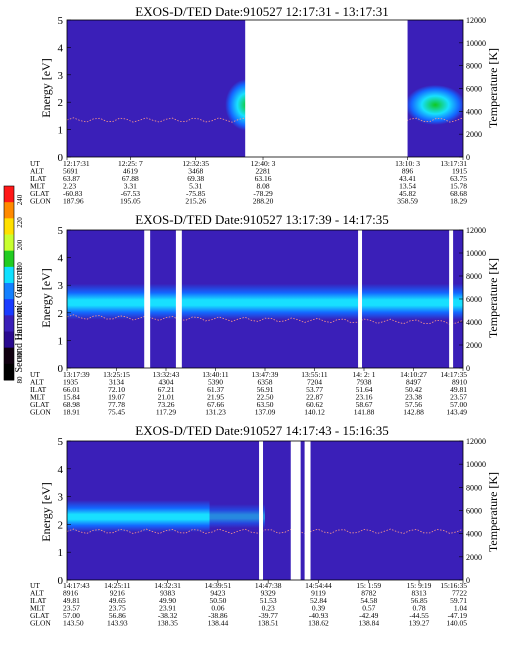 The height and width of the screenshot is (649, 505). What do you see at coordinates (407, 186) in the screenshot?
I see `ephemeris-value: 13.54` at bounding box center [407, 186].